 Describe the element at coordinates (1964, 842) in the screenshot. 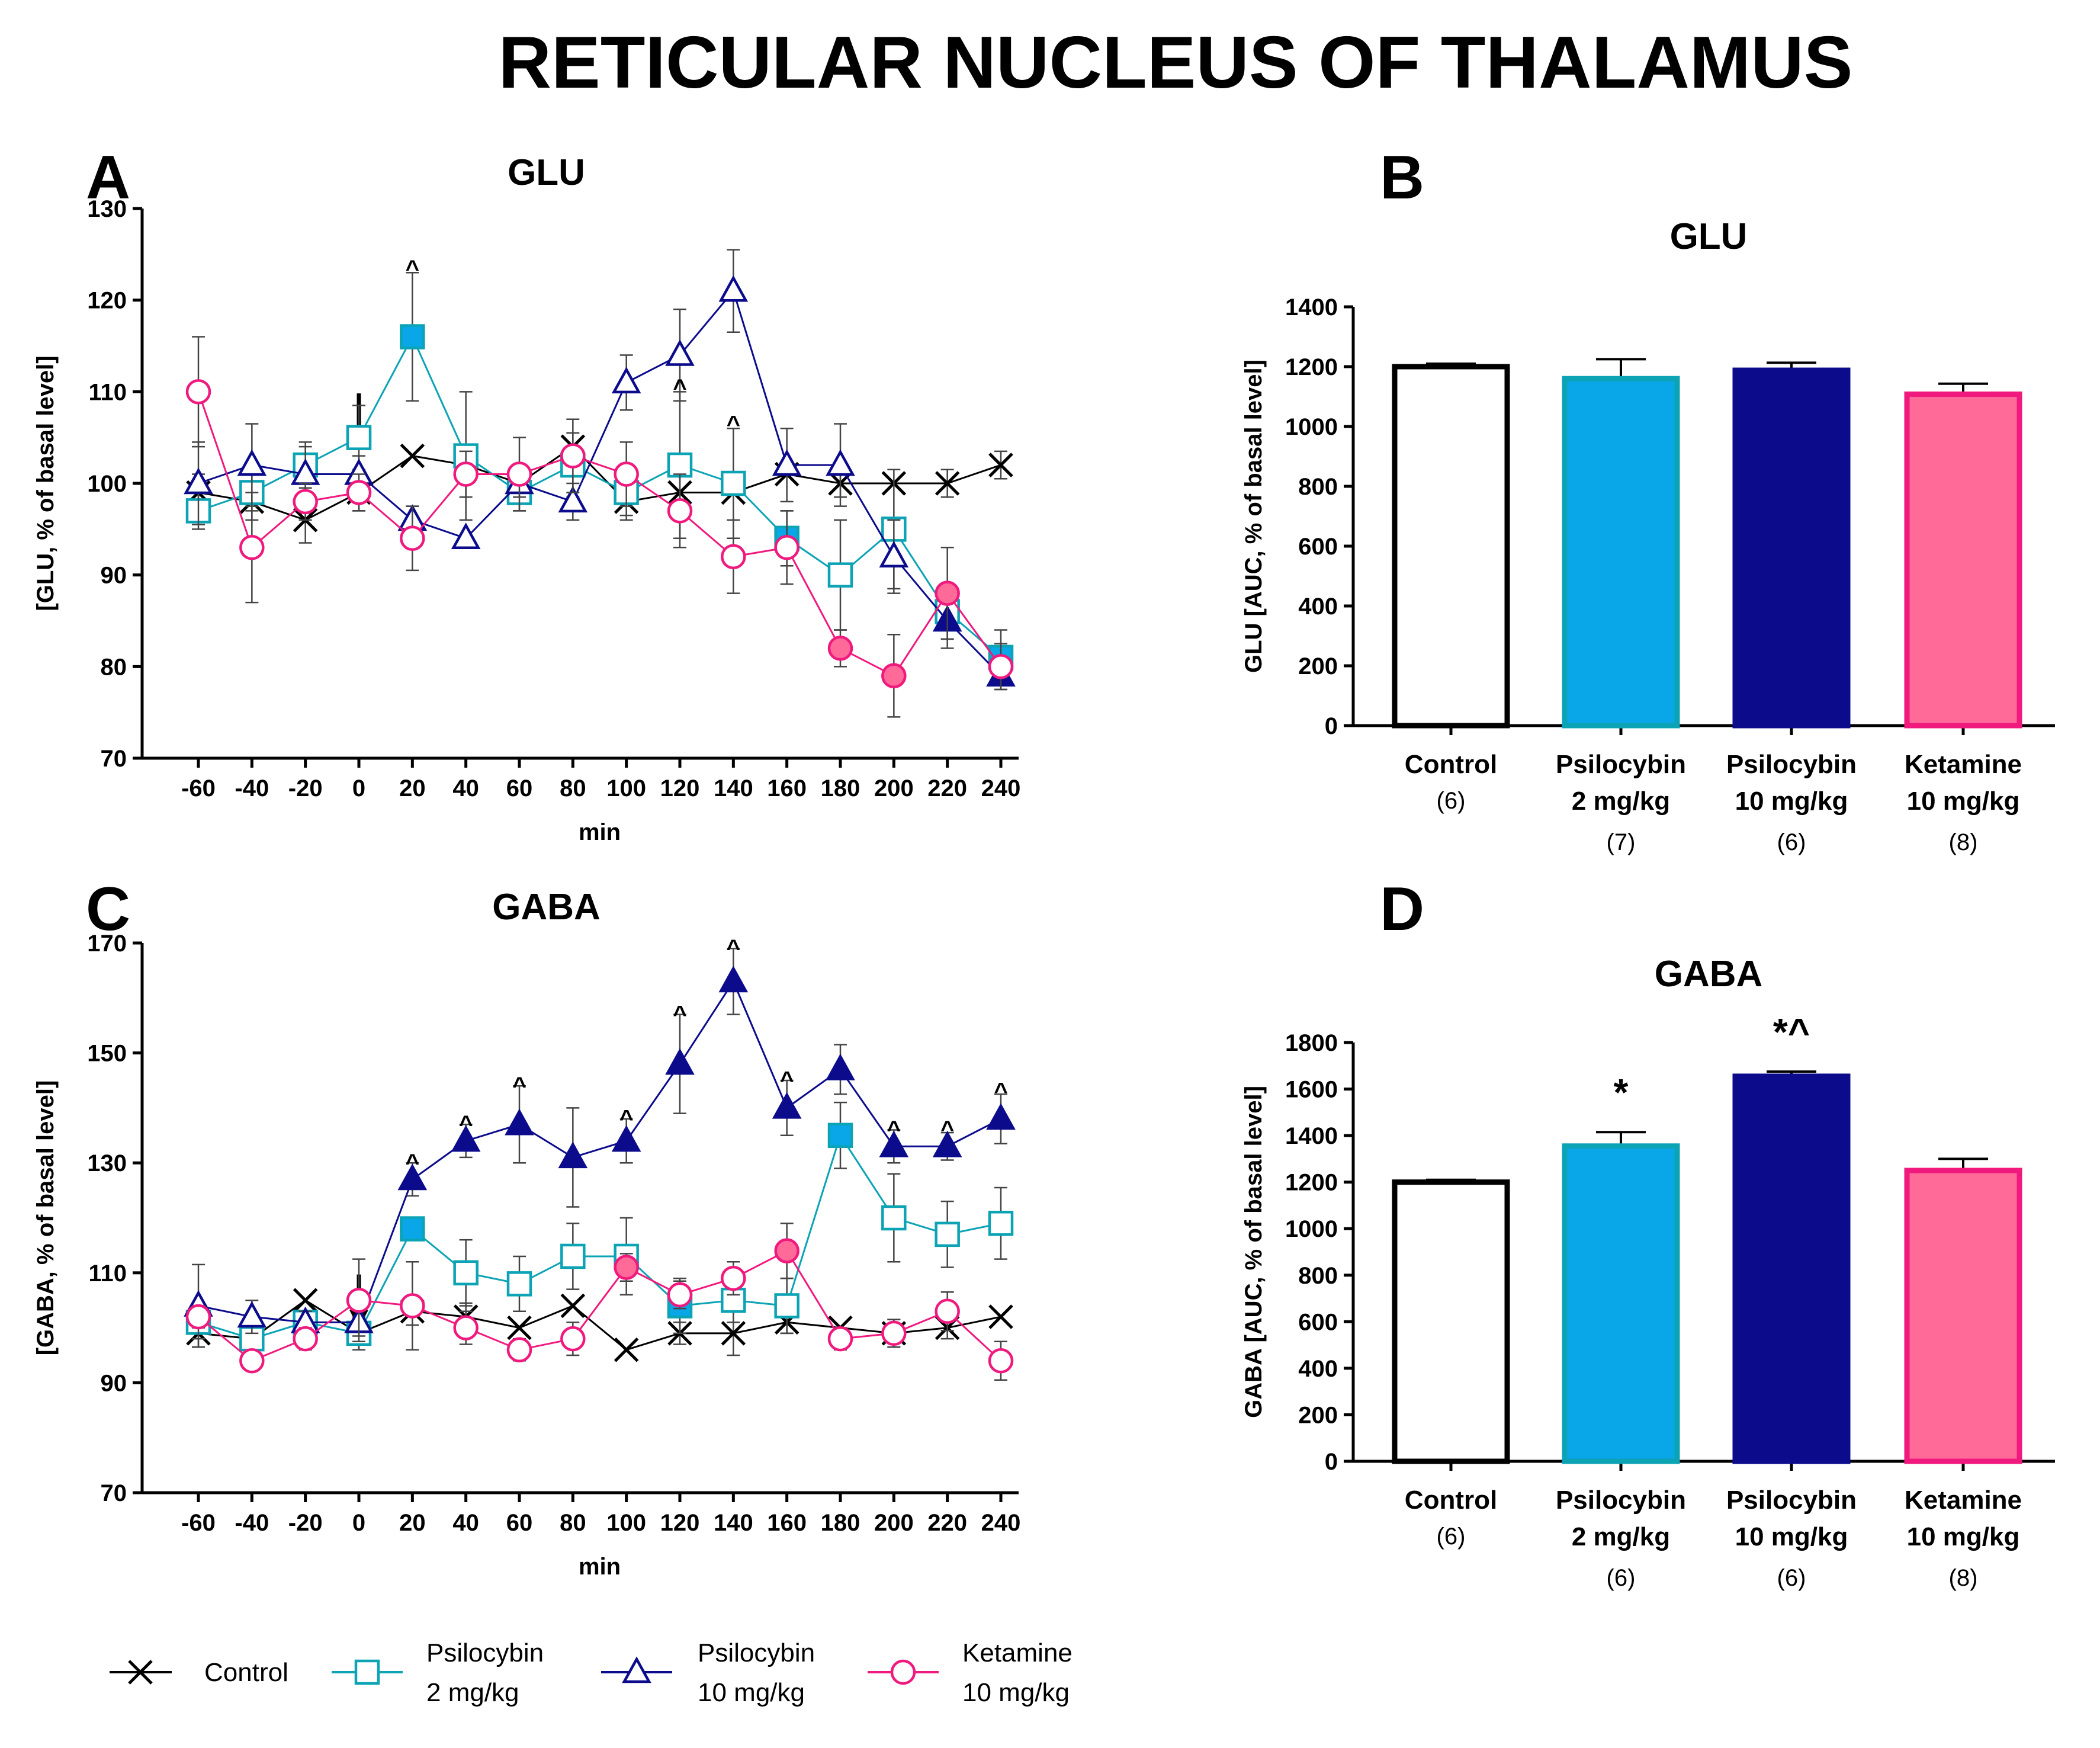

I see `n-label: (8)` at that location.